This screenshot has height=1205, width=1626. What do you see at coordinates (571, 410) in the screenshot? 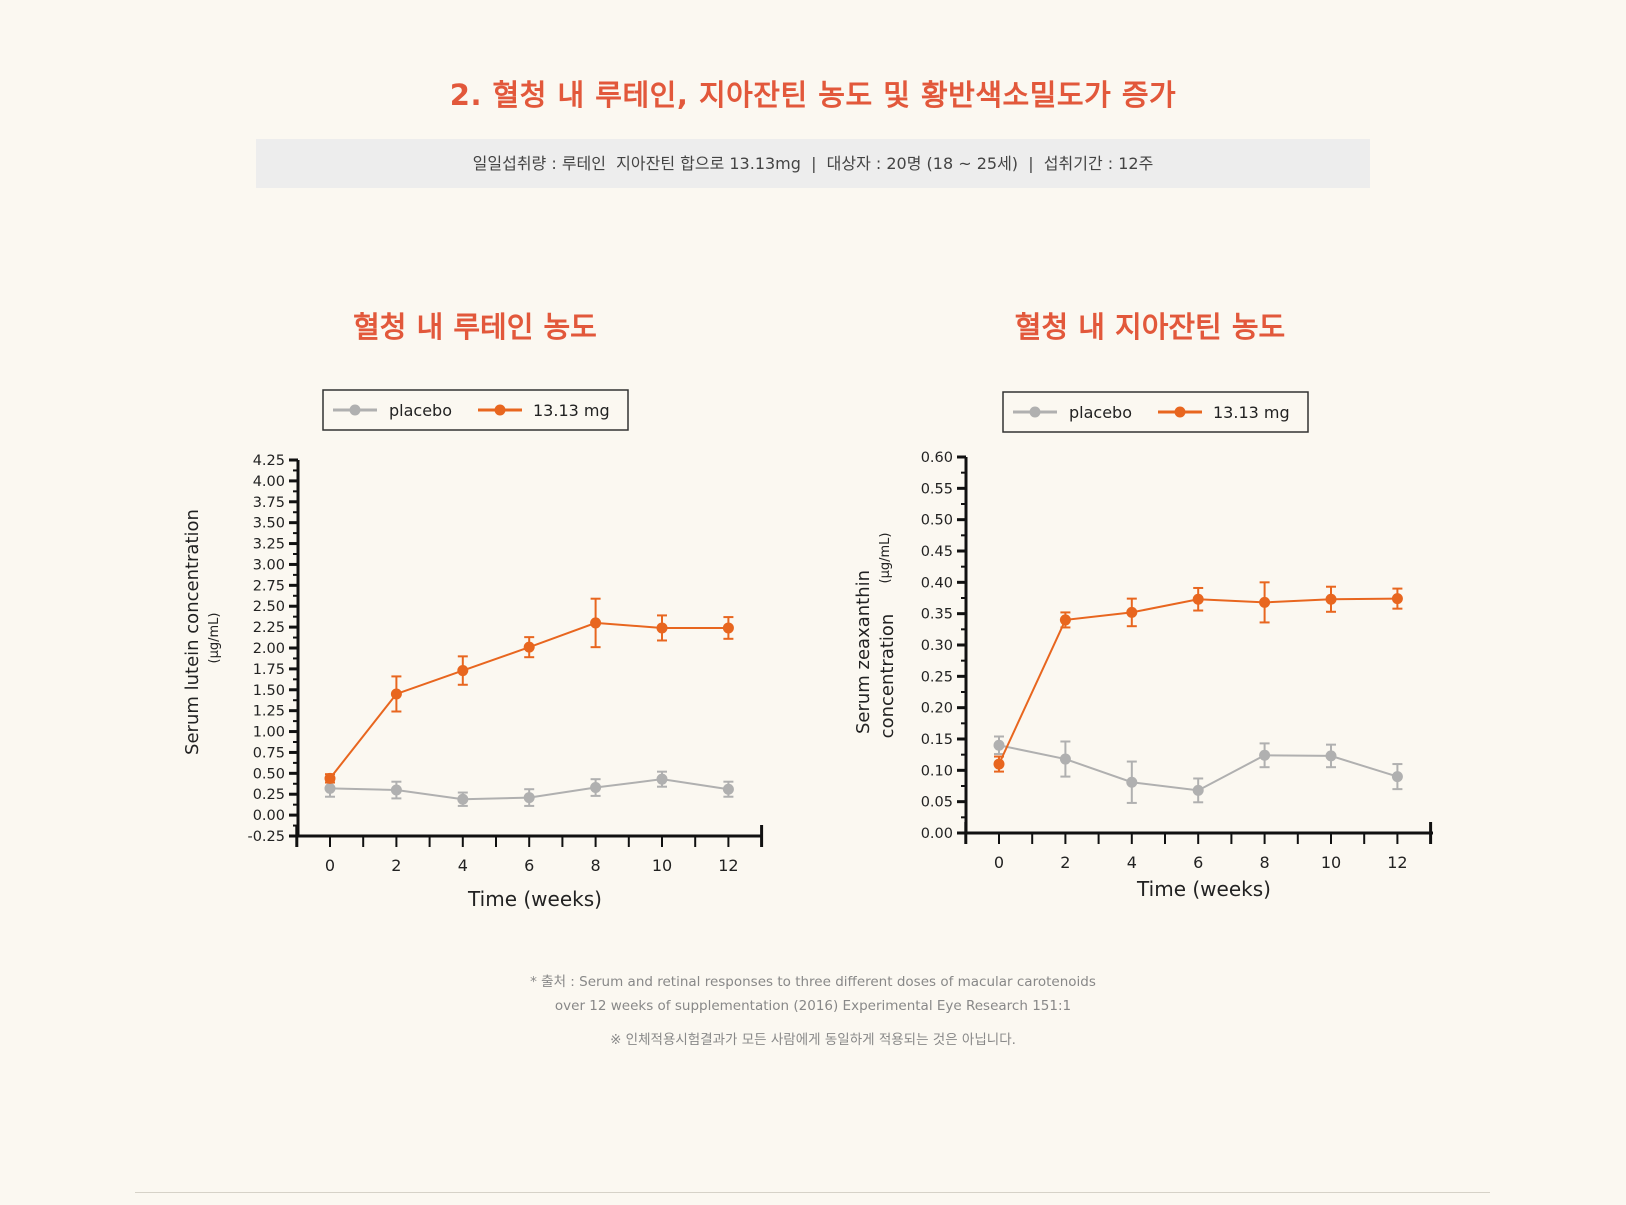
I see `lutein-legend-label-1: 13.13 mg` at bounding box center [571, 410].